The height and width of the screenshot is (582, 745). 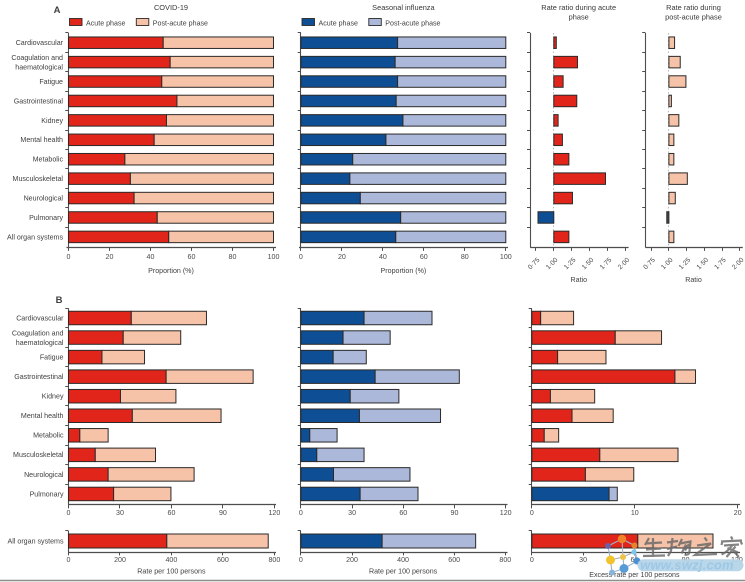 What do you see at coordinates (578, 7) in the screenshot?
I see `svg-text: Rate ratio during acute` at bounding box center [578, 7].